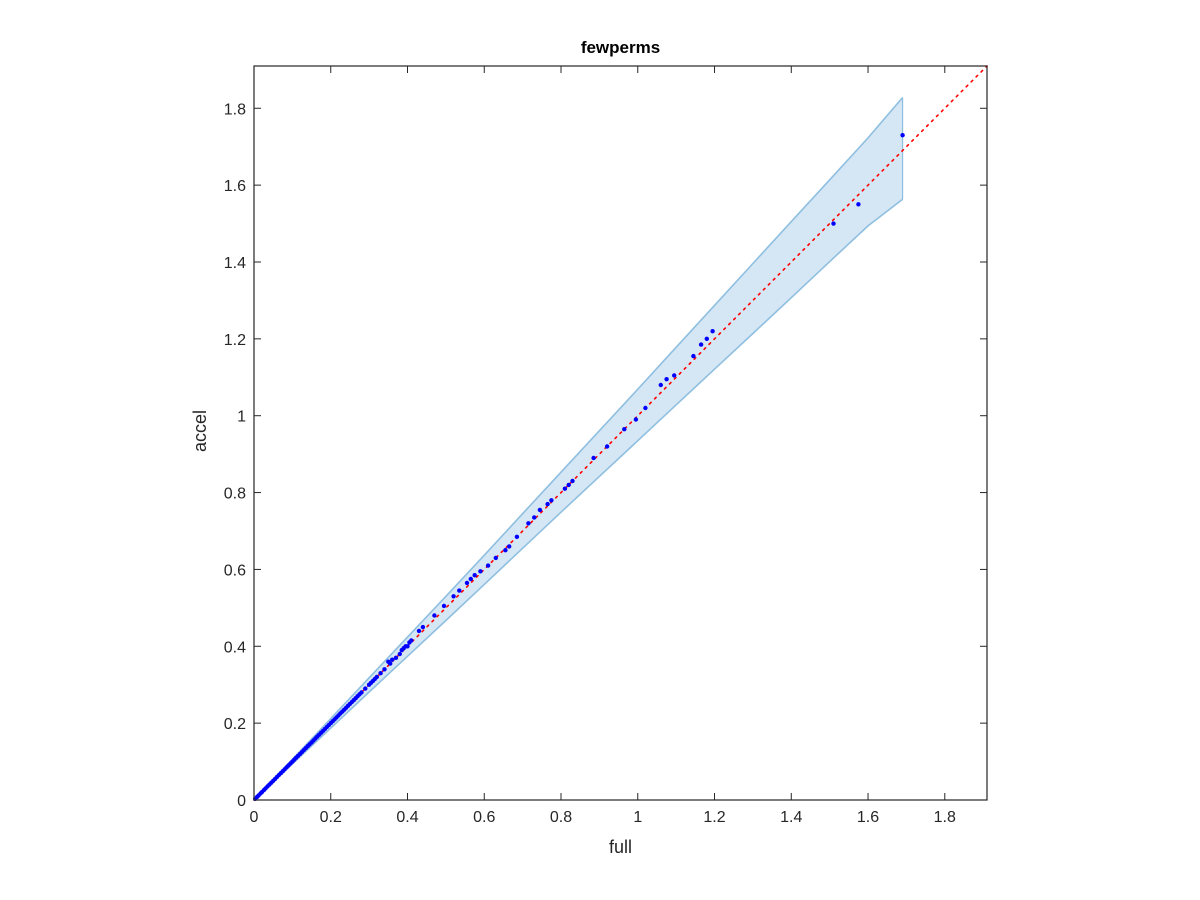 The height and width of the screenshot is (900, 1200). I want to click on y-axis-label: accel, so click(200, 431).